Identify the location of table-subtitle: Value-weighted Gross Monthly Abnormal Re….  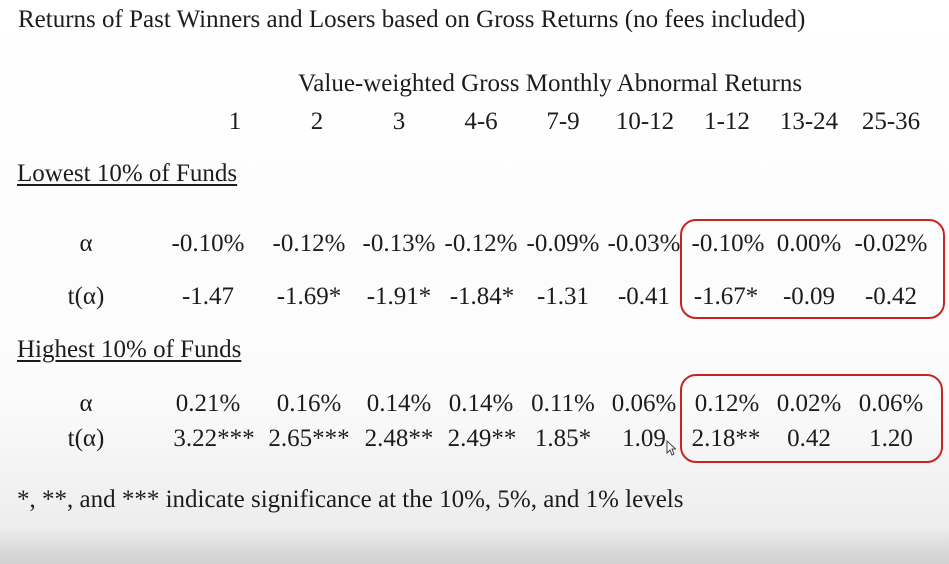
(550, 83).